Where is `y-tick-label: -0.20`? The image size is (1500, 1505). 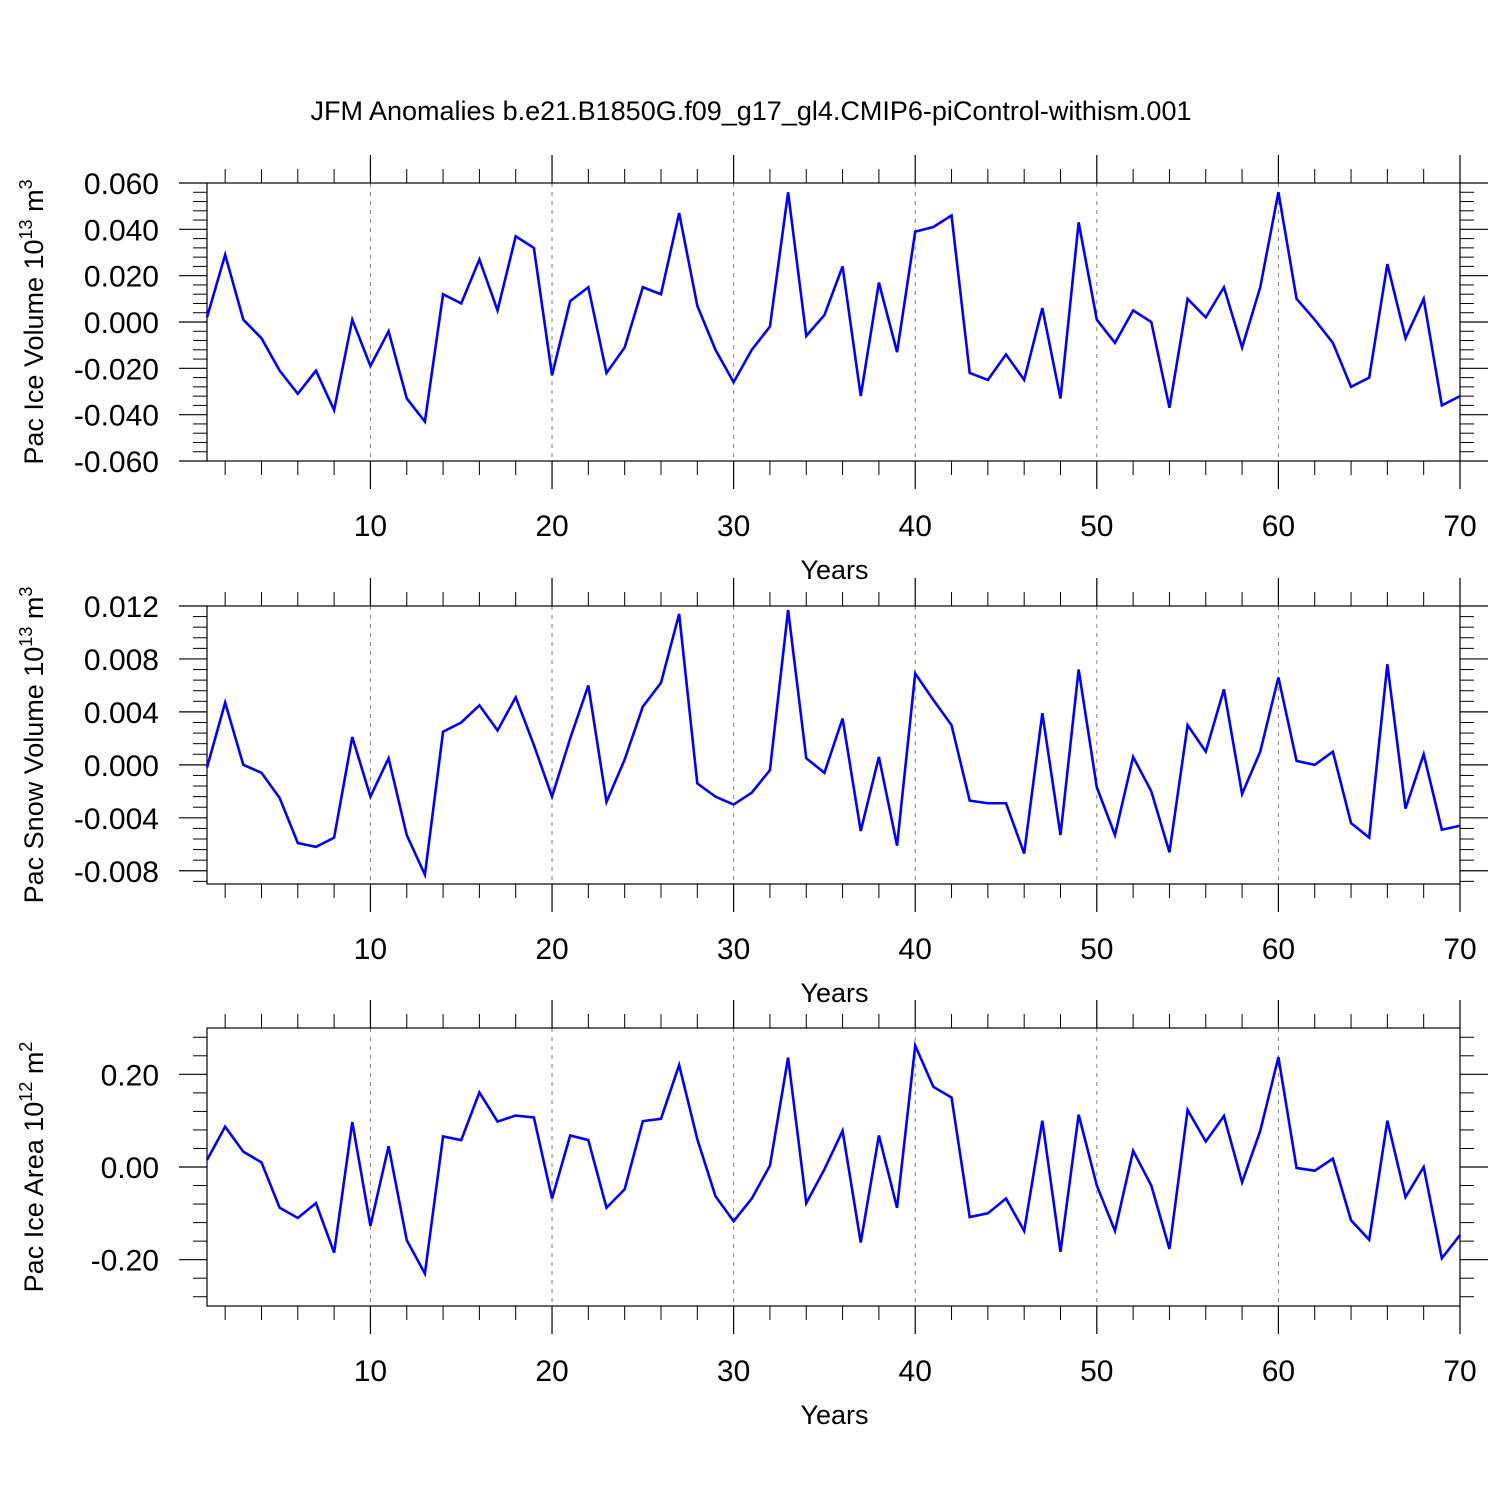
y-tick-label: -0.20 is located at coordinates (125, 1261).